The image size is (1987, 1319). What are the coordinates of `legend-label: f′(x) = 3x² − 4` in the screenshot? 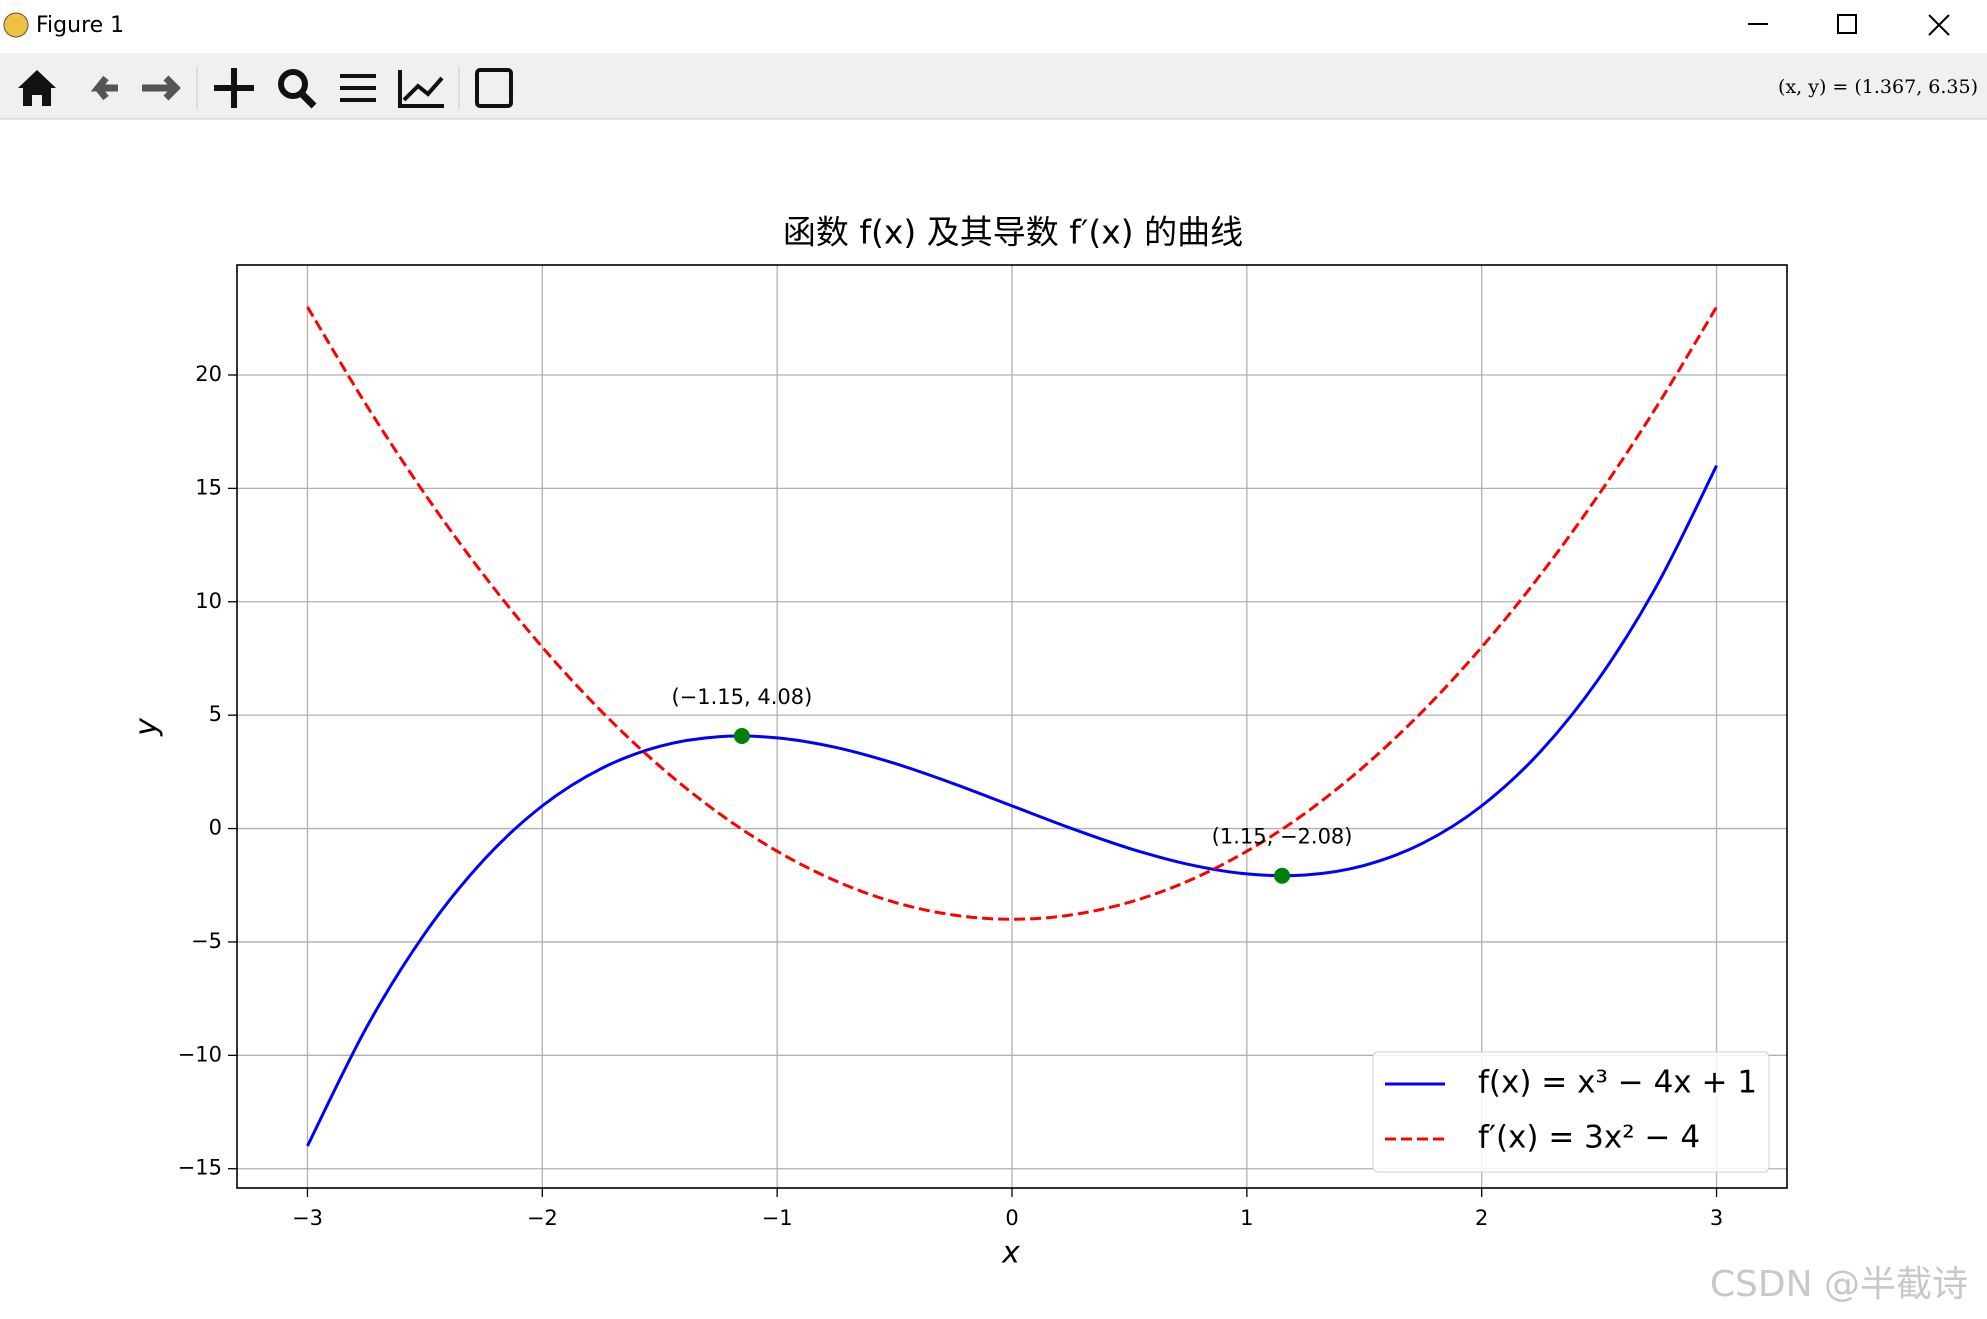 It's located at (1589, 1138).